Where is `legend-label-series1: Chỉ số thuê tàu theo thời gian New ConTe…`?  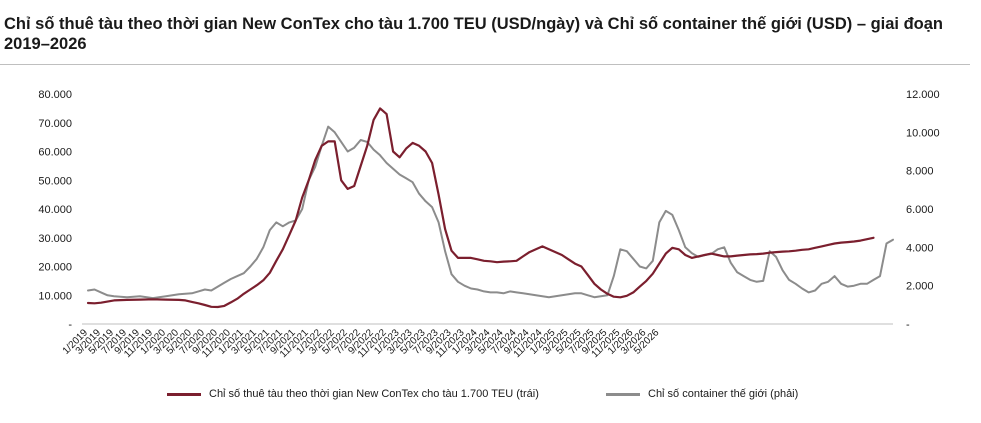 legend-label-series1: Chỉ số thuê tàu theo thời gian New ConTe… is located at coordinates (374, 394).